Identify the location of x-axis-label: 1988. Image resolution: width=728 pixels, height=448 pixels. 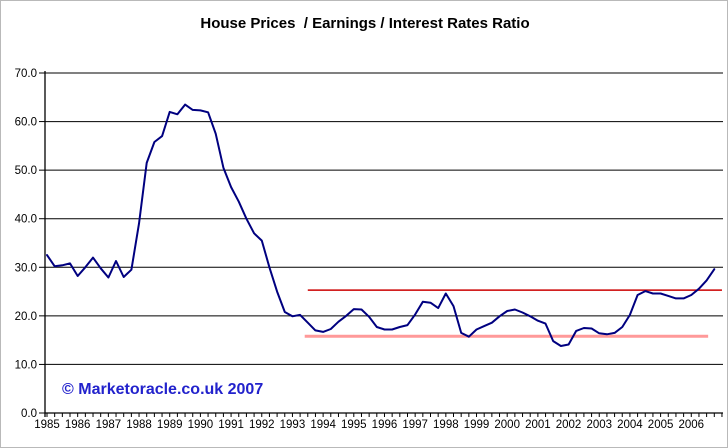
(139, 425).